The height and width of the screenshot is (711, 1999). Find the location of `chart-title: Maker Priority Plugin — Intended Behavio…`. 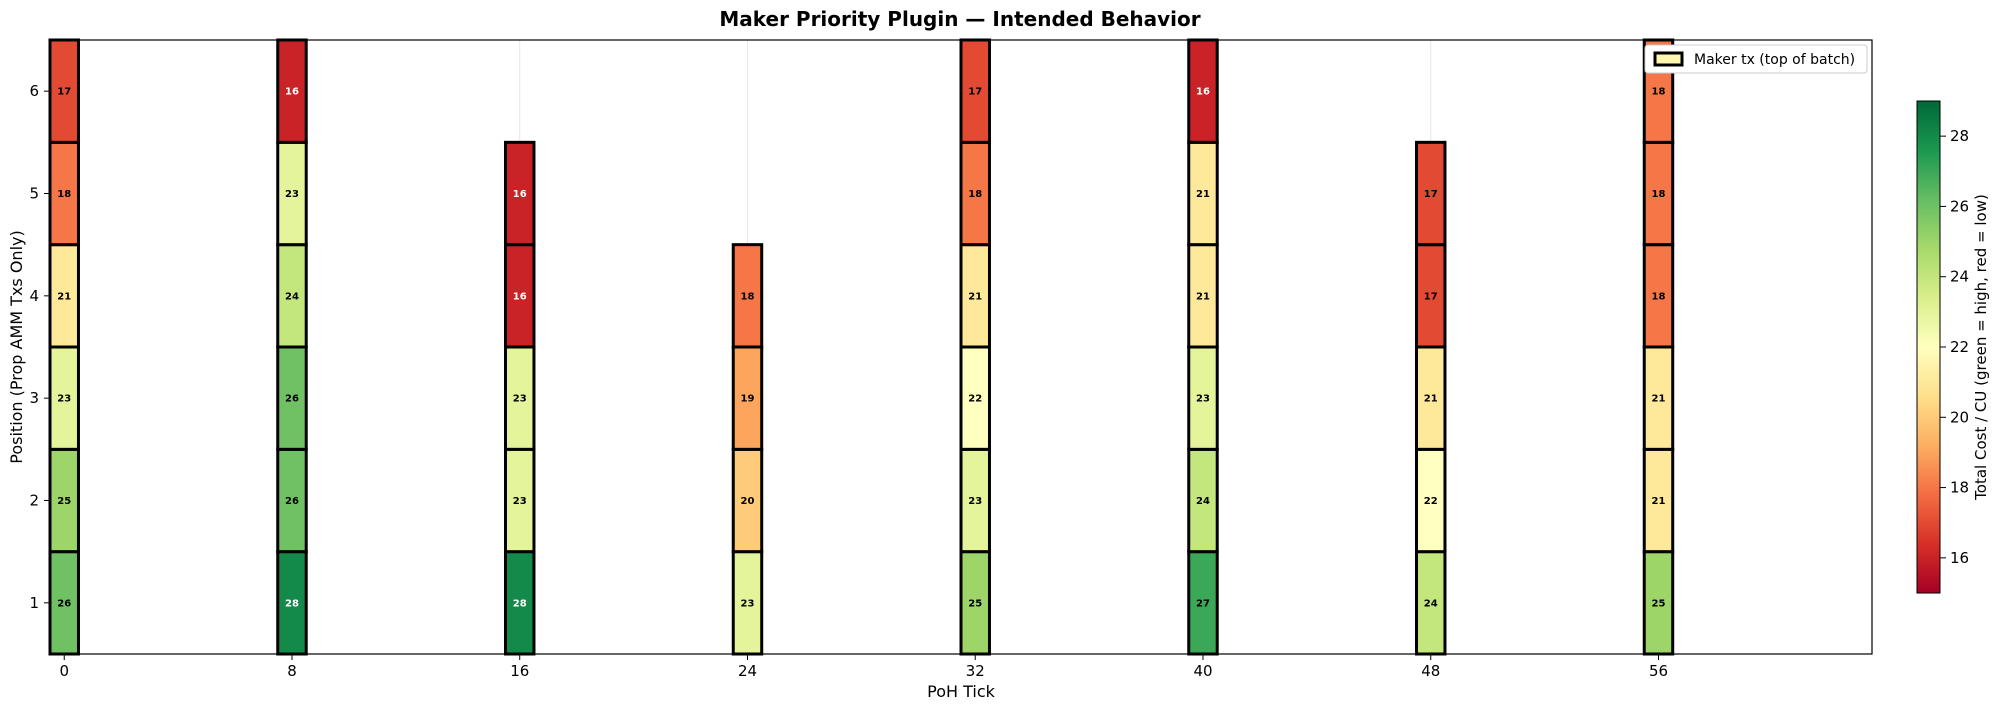

chart-title: Maker Priority Plugin — Intended Behavio… is located at coordinates (959, 19).